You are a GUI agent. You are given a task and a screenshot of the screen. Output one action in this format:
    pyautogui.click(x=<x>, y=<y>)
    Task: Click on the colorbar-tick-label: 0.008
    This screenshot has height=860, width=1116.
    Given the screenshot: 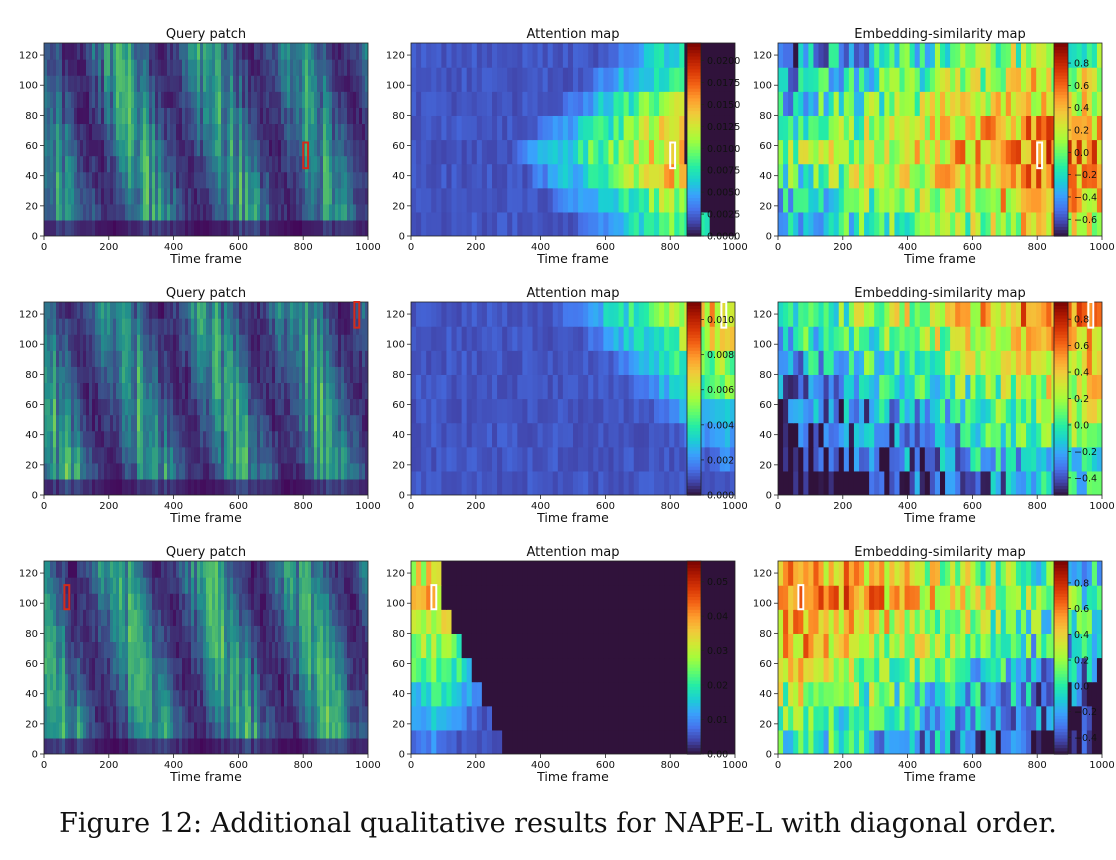 What is the action you would take?
    pyautogui.click(x=720, y=355)
    